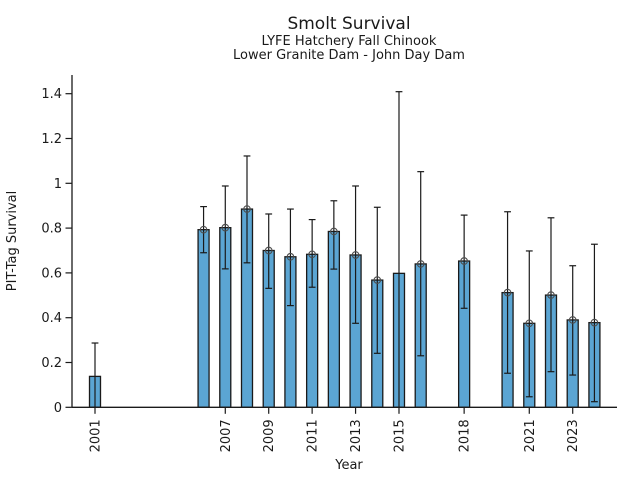 Image resolution: width=640 pixels, height=480 pixels. What do you see at coordinates (464, 261) in the screenshot?
I see `point-marker-2018` at bounding box center [464, 261].